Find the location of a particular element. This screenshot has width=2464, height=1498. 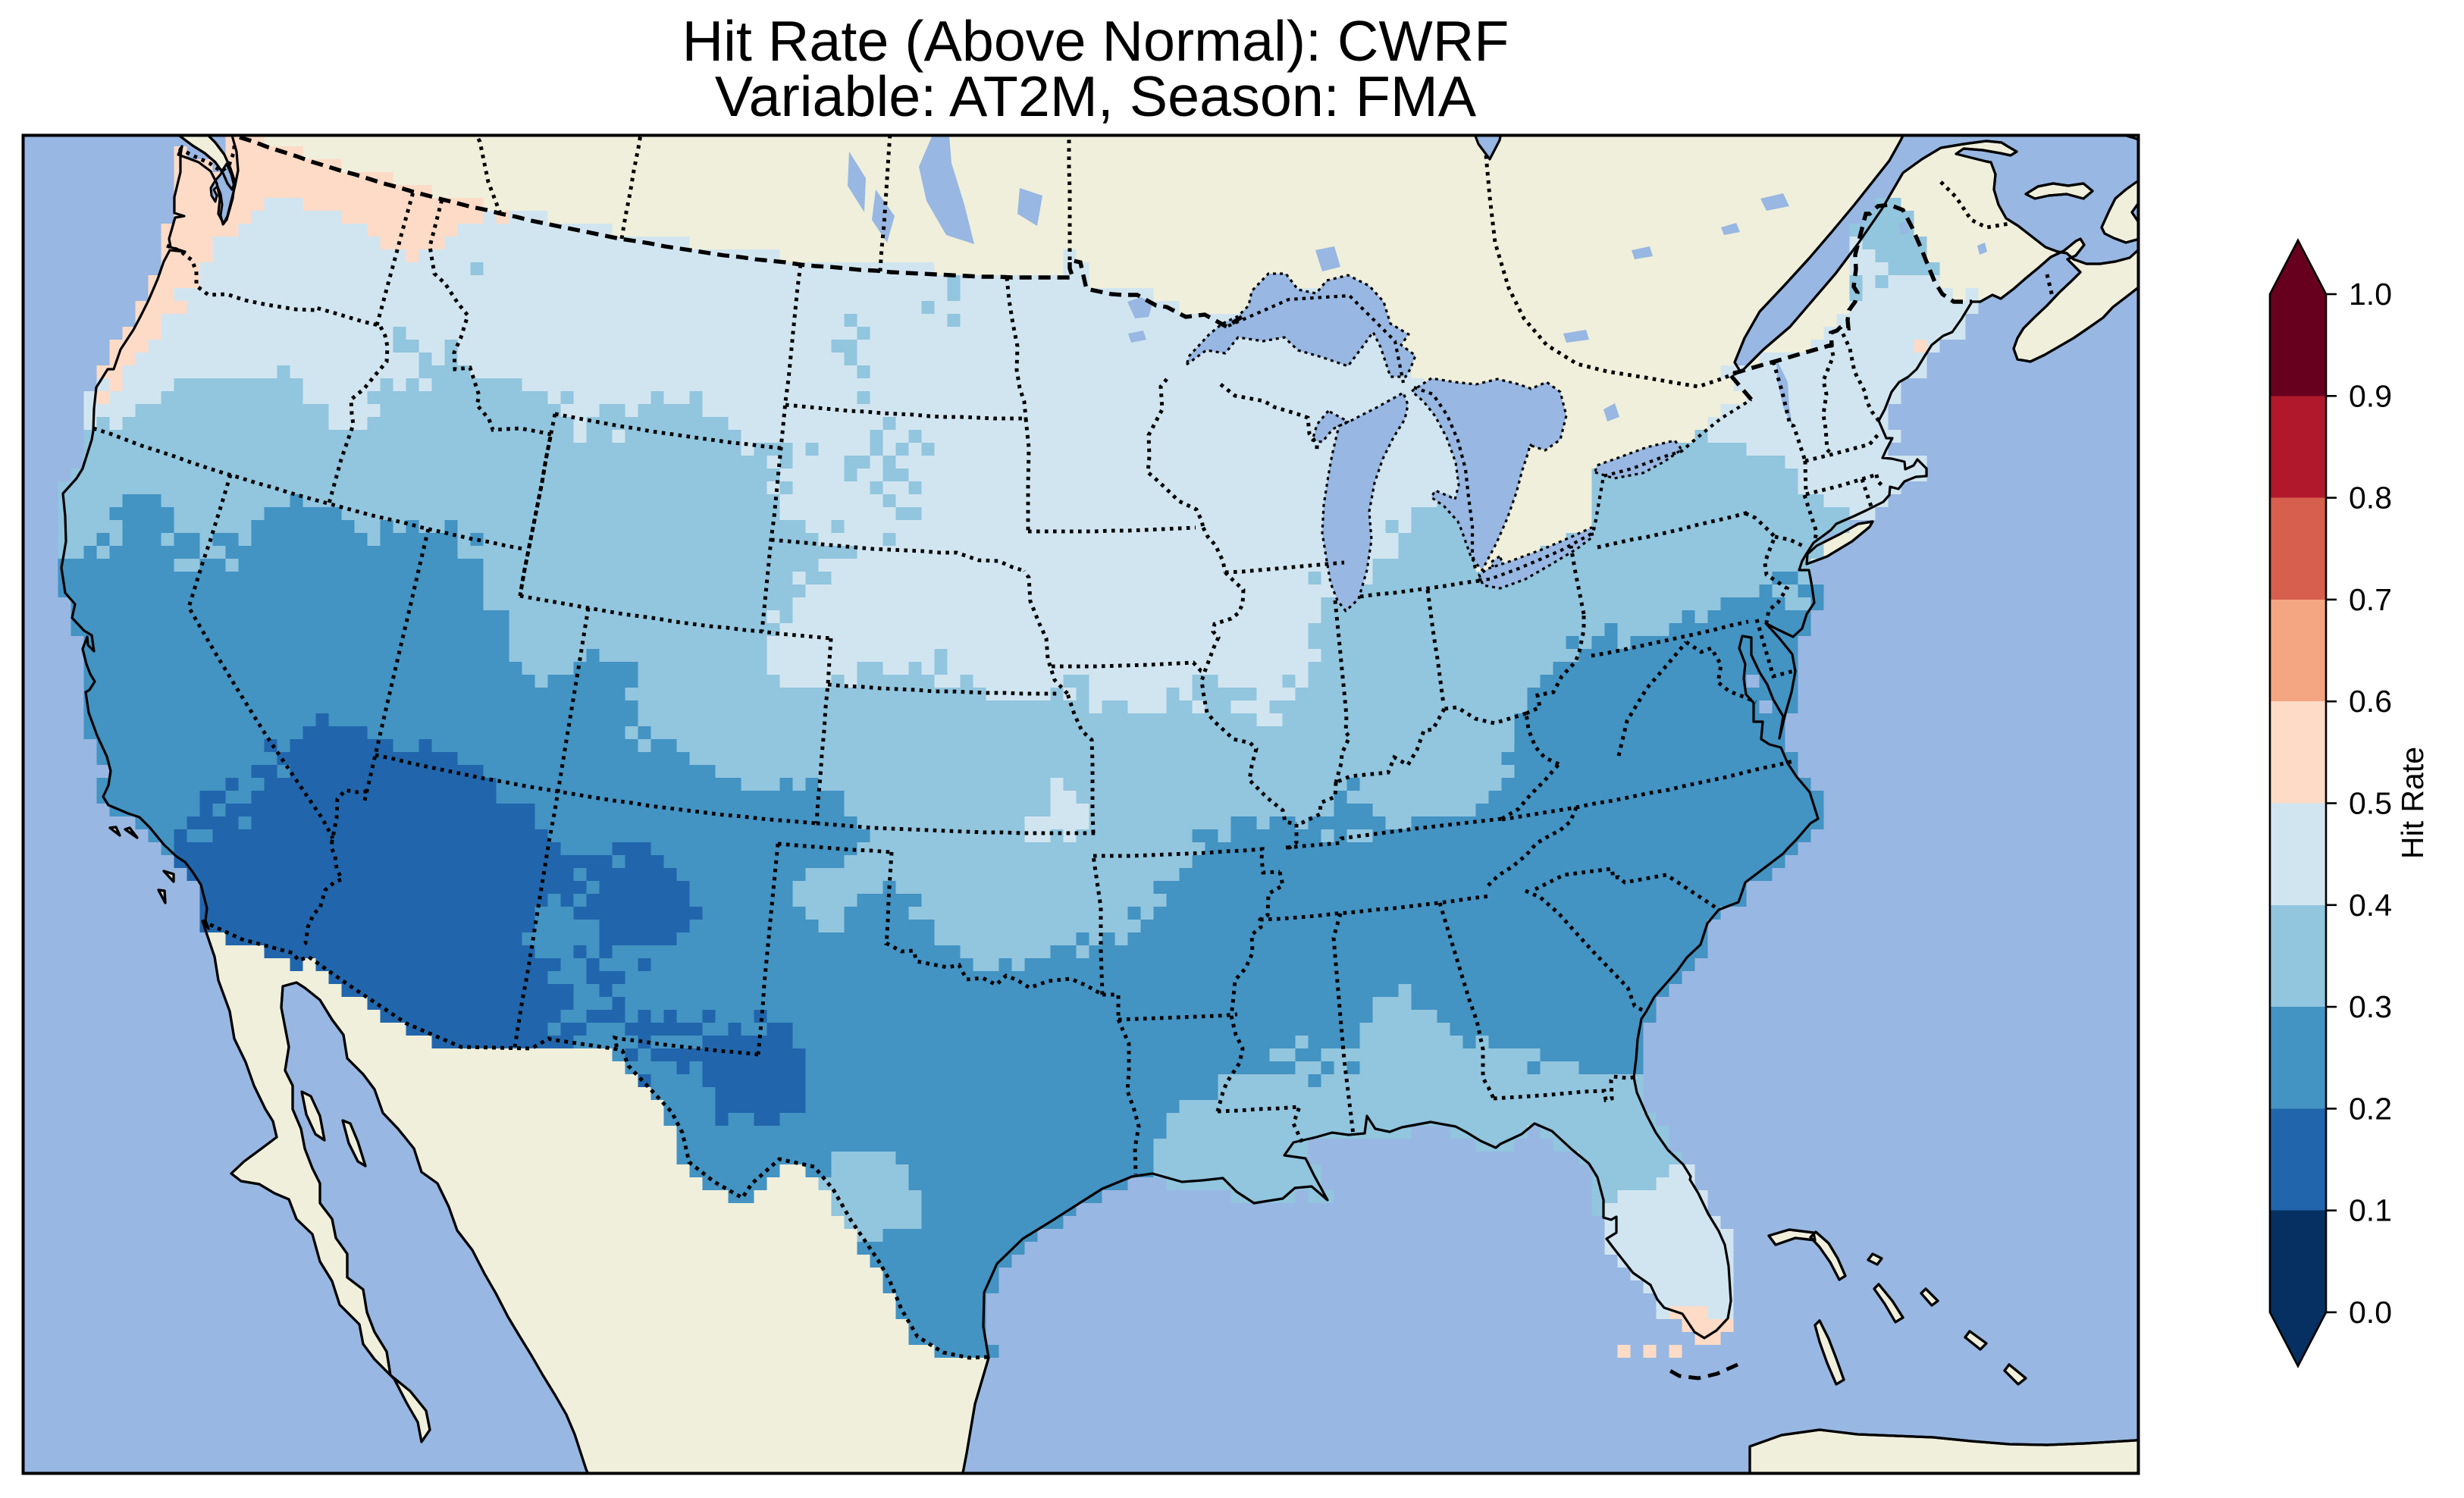

svg-text: 0.4 is located at coordinates (2370, 905).